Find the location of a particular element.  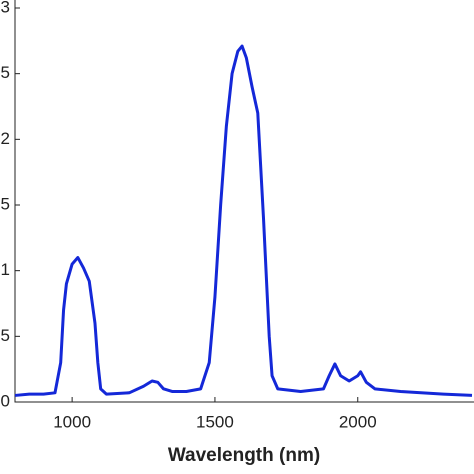

y-tick-label: 2.5 is located at coordinates (5, 72).